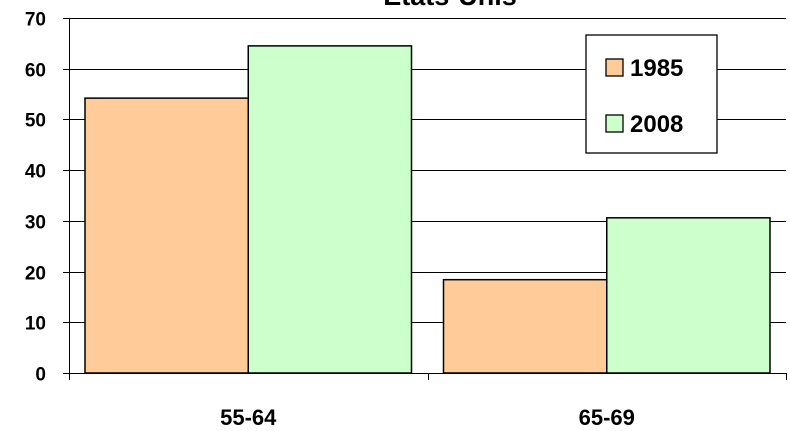  Describe the element at coordinates (614, 123) in the screenshot. I see `legend-swatch-2008` at that location.